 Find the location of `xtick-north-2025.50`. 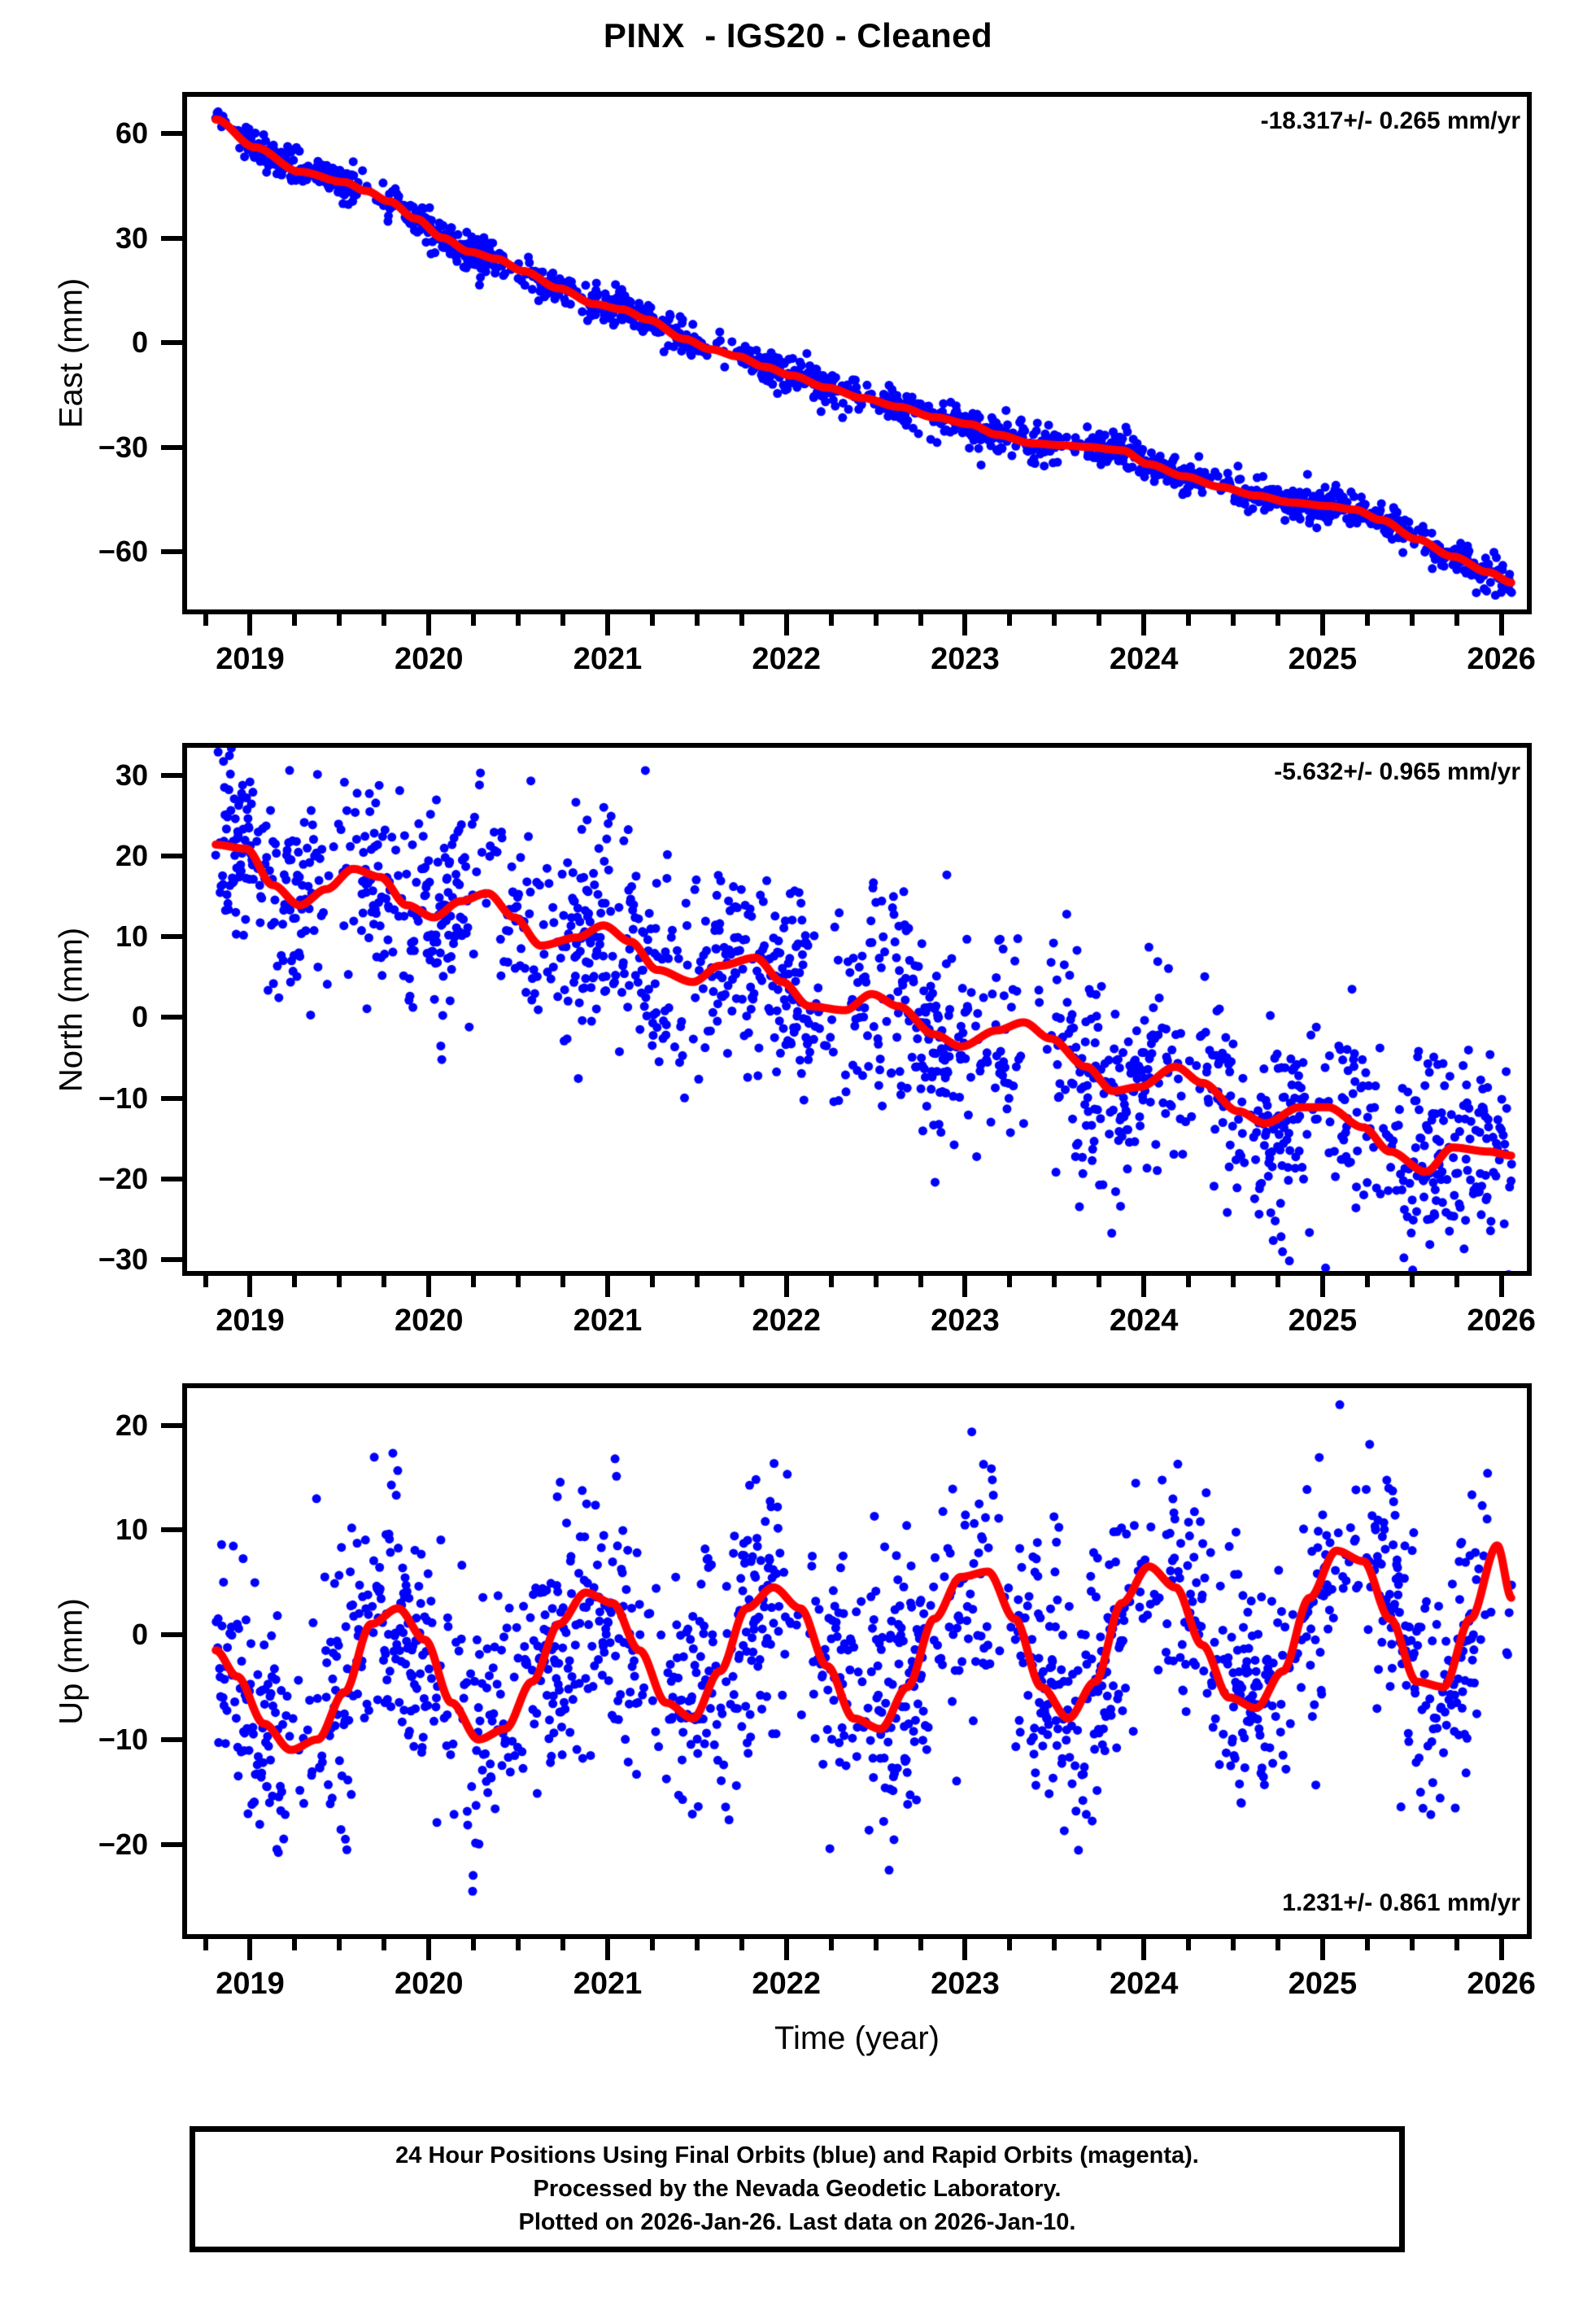

xtick-north-2025.50 is located at coordinates (1412, 1281).